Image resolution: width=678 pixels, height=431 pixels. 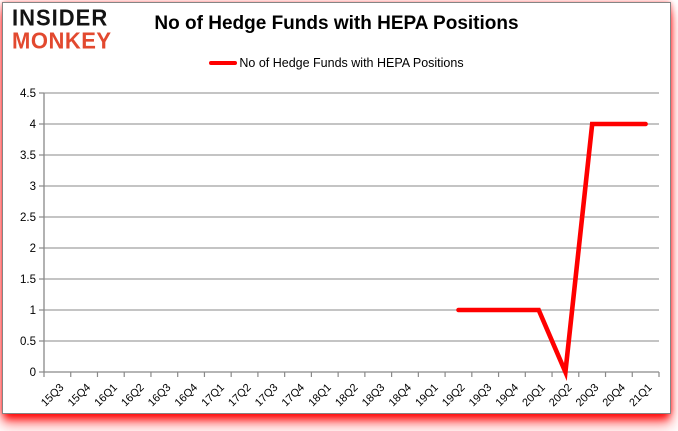 I want to click on legend-line-marker, so click(x=223, y=63).